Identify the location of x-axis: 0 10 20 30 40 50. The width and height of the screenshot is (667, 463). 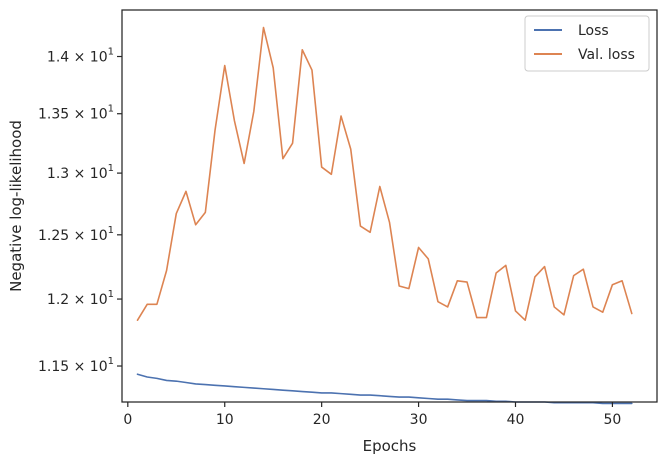
(372, 415).